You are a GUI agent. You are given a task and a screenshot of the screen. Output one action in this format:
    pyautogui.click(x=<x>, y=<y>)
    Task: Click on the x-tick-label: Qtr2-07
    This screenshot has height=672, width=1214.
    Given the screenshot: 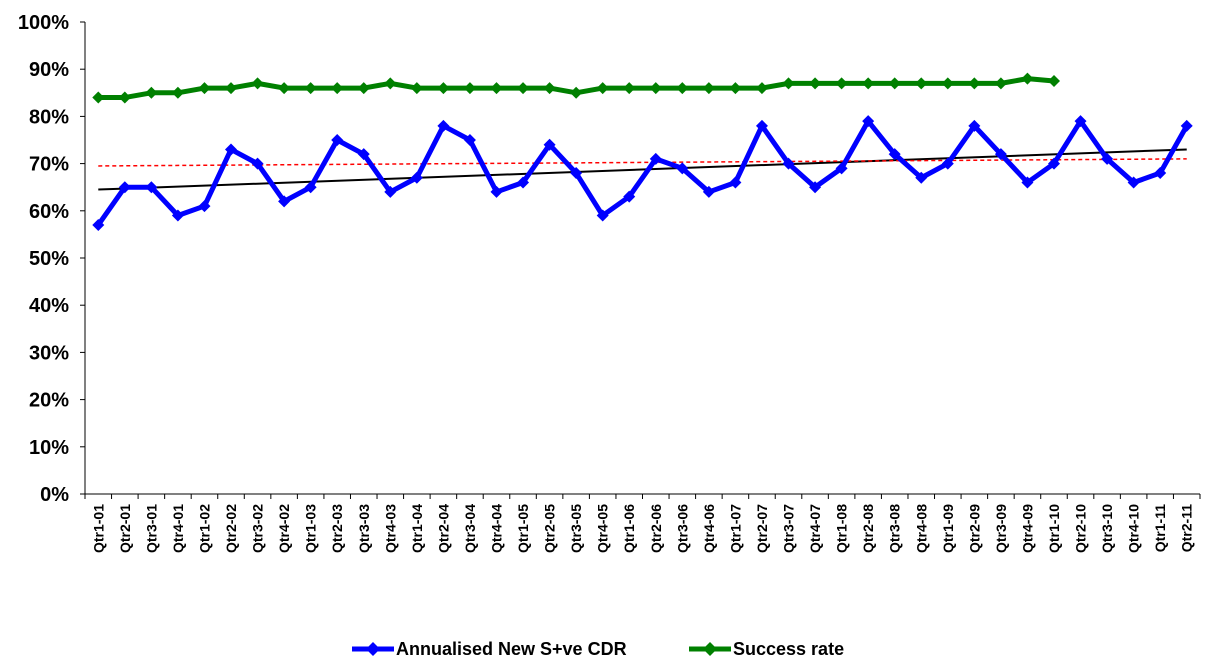 What is the action you would take?
    pyautogui.click(x=762, y=528)
    